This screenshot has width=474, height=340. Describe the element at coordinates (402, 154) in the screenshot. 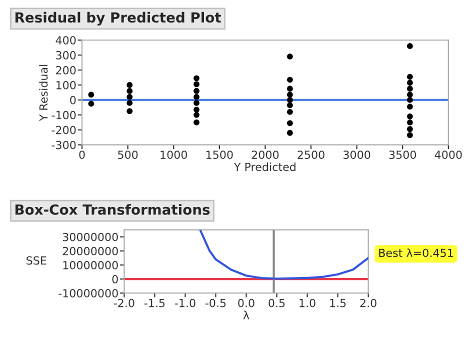

I see `x-tick-label: 3500` at that location.